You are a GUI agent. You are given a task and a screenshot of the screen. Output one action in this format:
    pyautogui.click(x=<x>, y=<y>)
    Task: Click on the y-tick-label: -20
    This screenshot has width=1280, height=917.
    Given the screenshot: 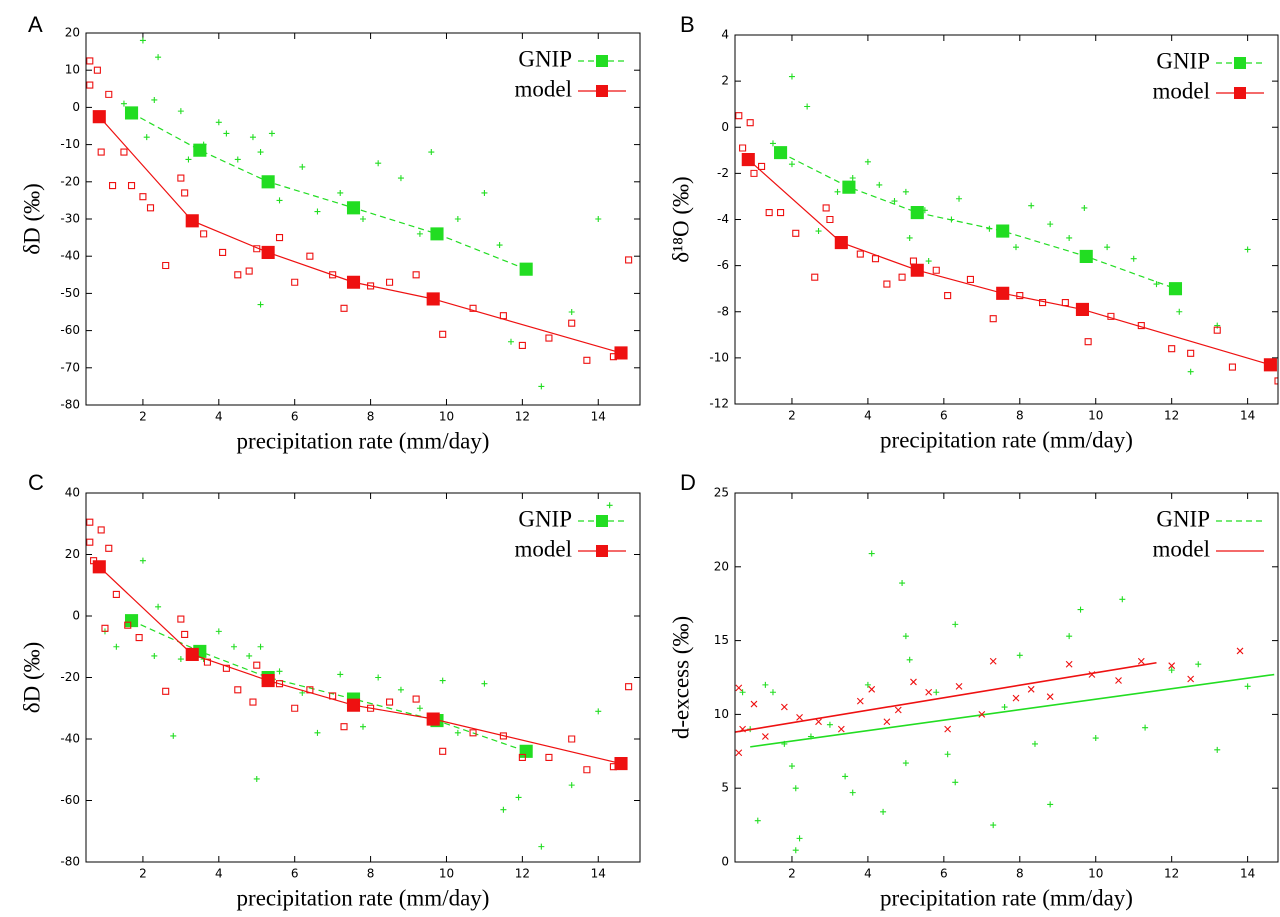 What is the action you would take?
    pyautogui.click(x=70, y=677)
    